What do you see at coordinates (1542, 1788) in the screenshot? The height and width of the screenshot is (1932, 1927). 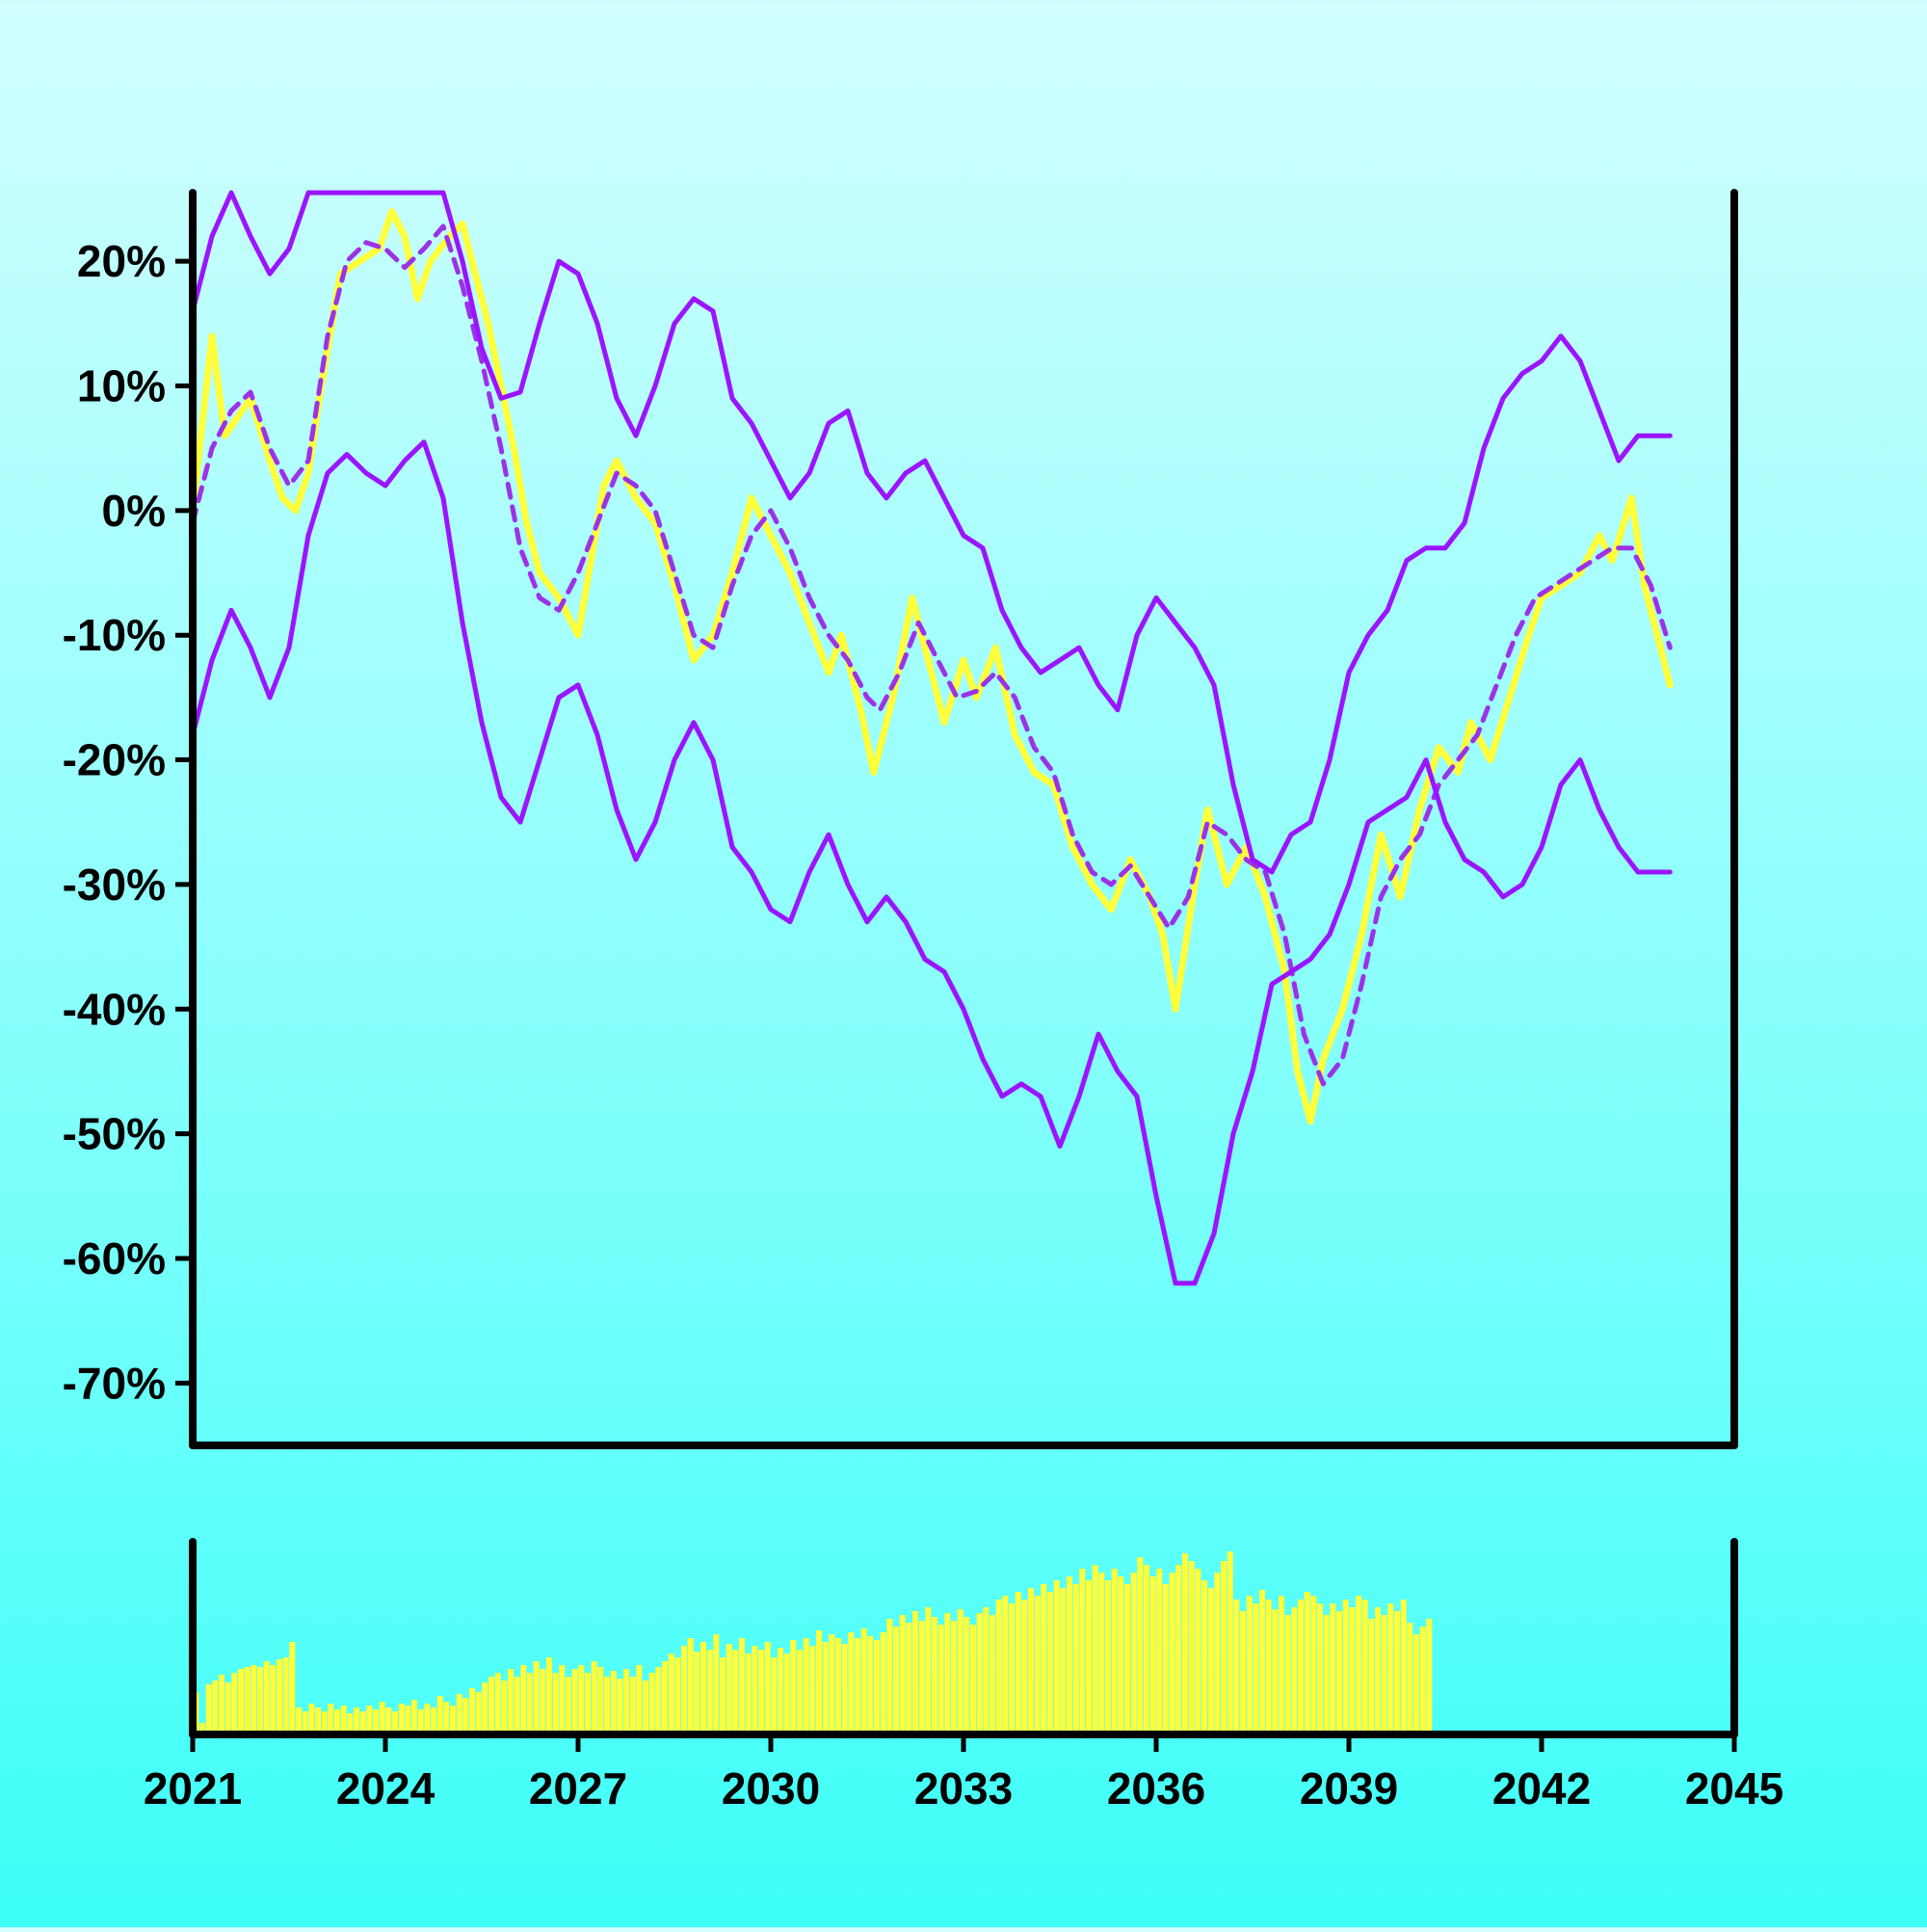 I see `x-tick-label: 2042` at bounding box center [1542, 1788].